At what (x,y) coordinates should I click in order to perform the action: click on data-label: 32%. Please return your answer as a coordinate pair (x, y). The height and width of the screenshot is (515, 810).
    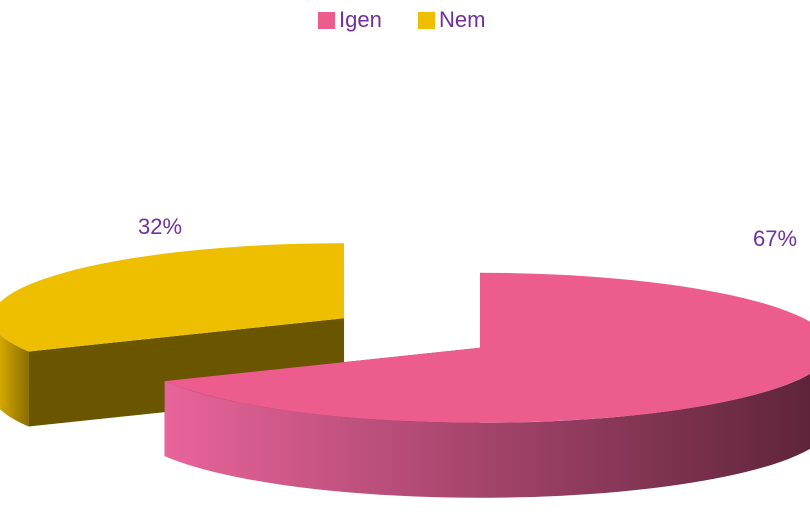
    Looking at the image, I should click on (160, 226).